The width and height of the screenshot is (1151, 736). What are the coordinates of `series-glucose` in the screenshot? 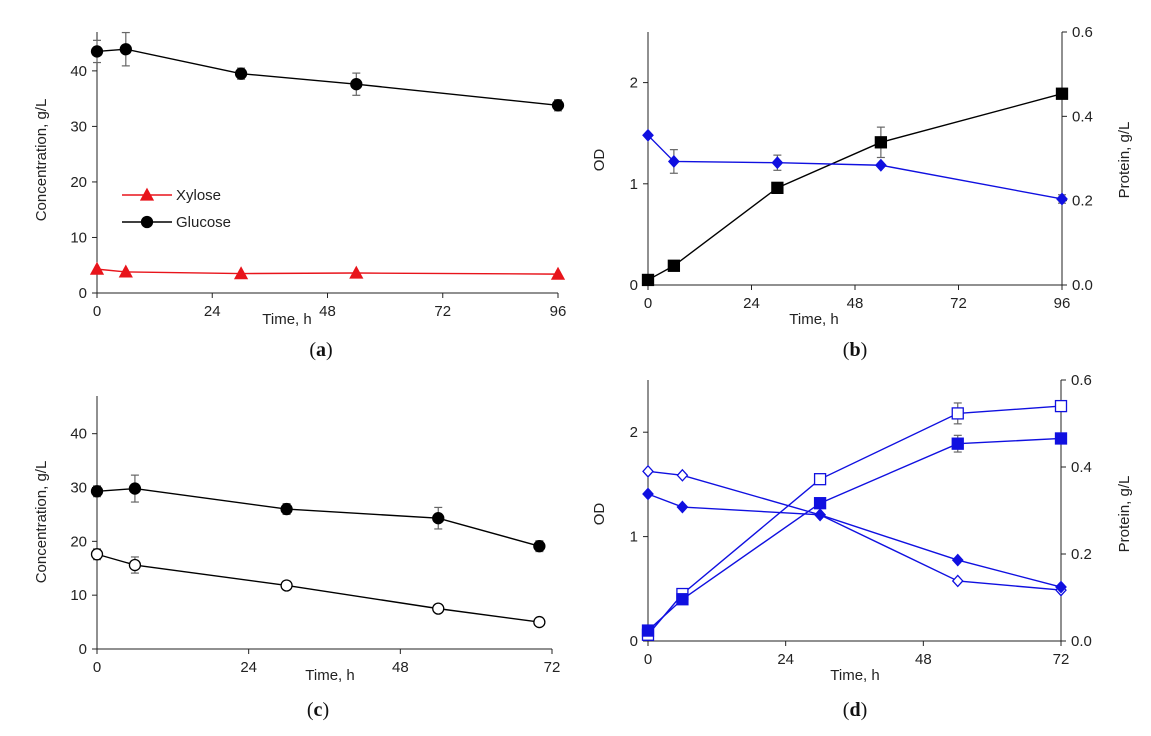 It's located at (327, 71).